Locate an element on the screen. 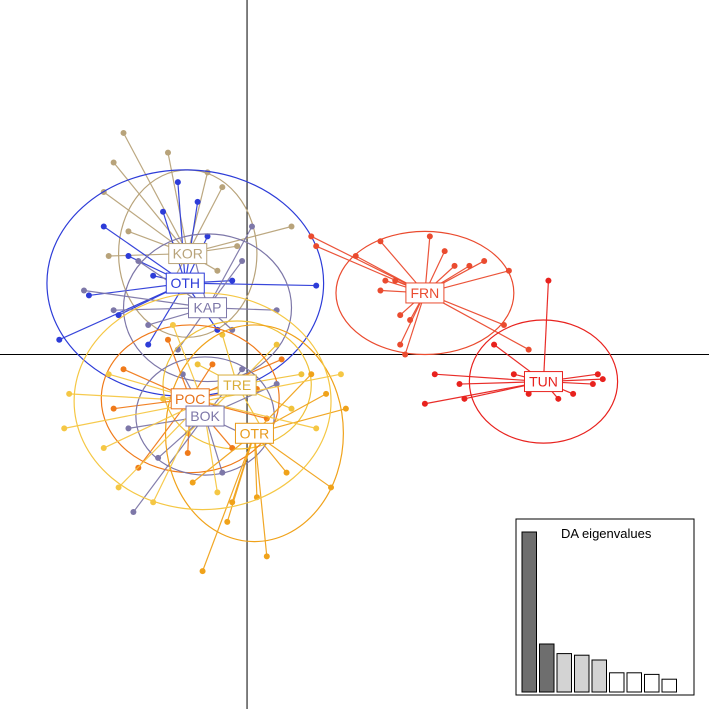 This screenshot has width=709, height=709. label-box-kap is located at coordinates (208, 308).